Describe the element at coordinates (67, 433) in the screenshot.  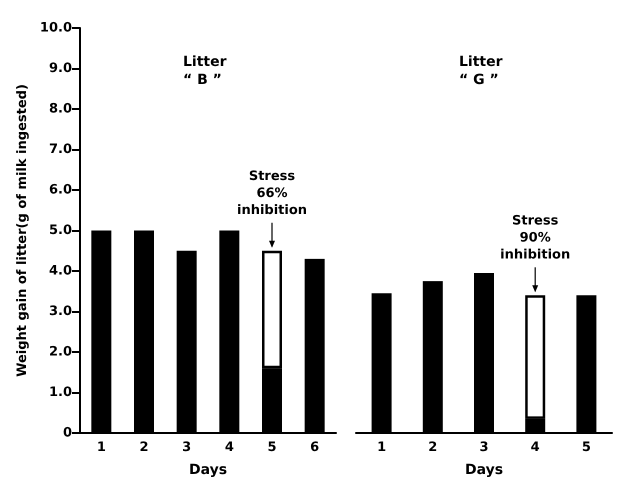
I see `y-tick-label: 0` at that location.